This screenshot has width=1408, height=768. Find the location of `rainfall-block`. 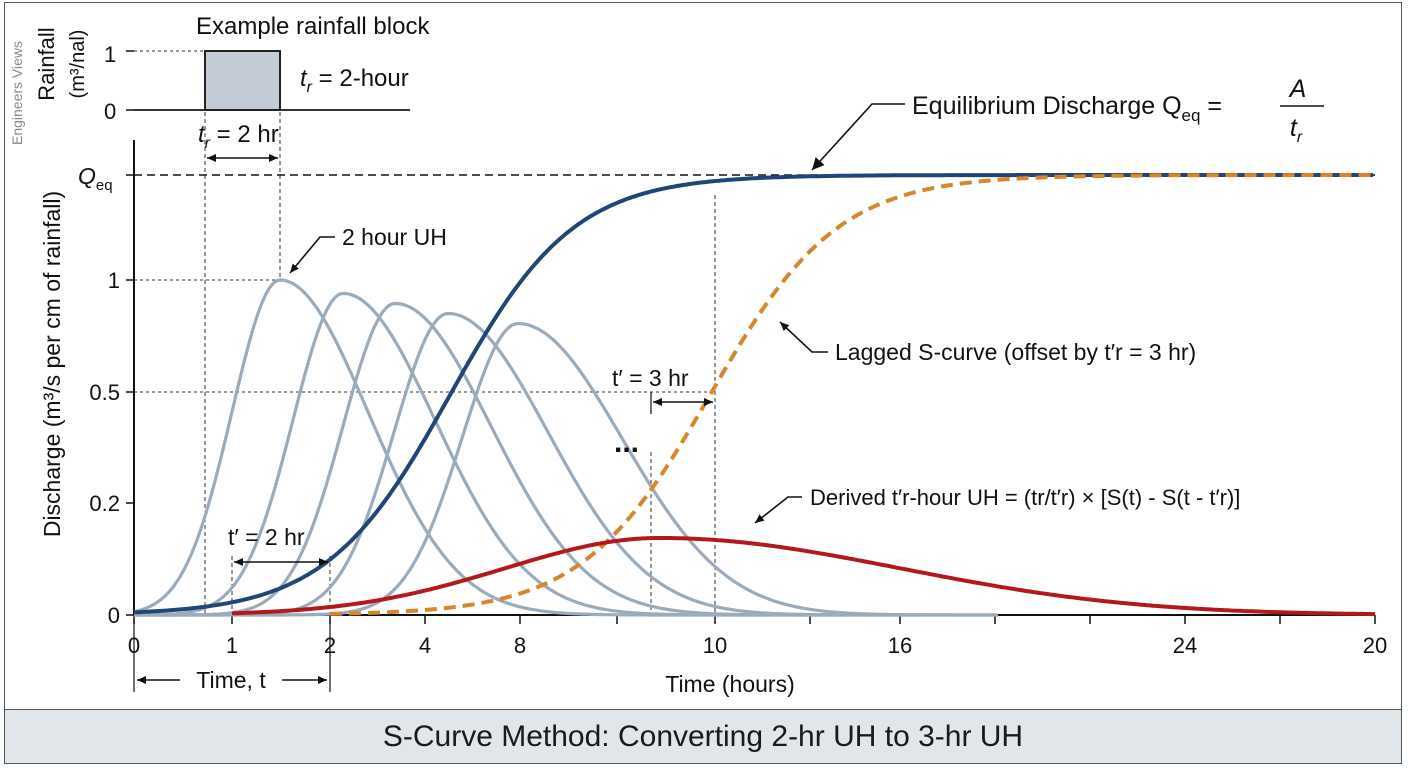

rainfall-block is located at coordinates (242, 80).